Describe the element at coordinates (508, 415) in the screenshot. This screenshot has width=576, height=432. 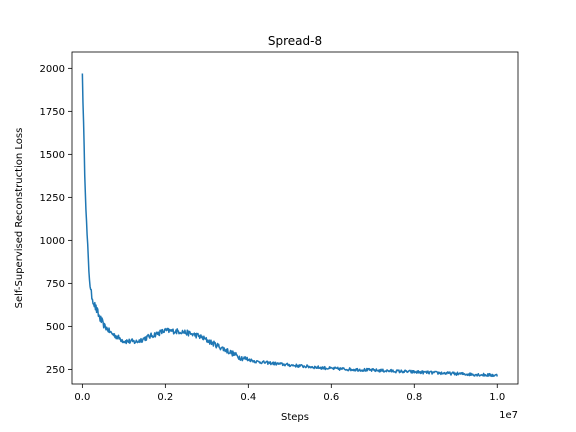
I see `x-offset-label: 1e7` at that location.